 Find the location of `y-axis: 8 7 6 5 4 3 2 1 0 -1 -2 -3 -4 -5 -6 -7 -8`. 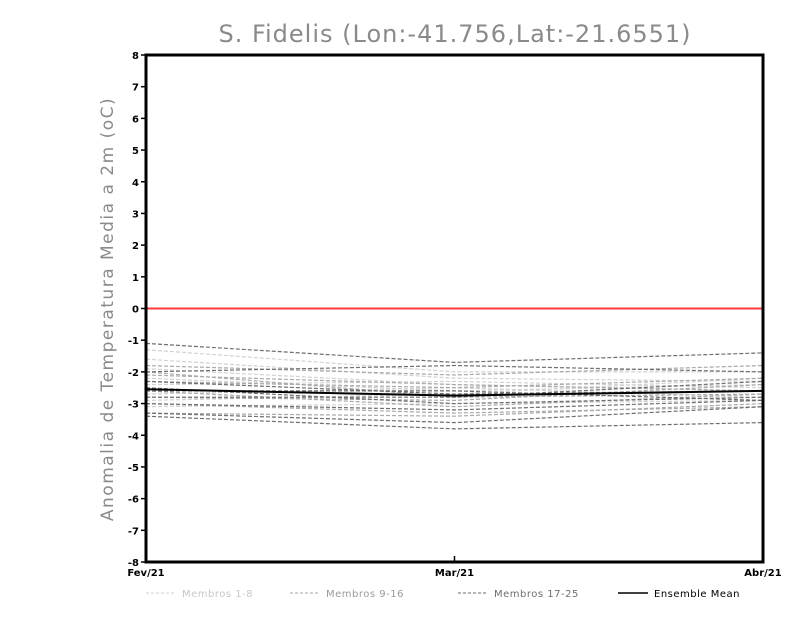

y-axis: 8 7 6 5 4 3 2 1 0 -1 -2 -3 -4 -5 -6 -7 -8 is located at coordinates (137, 310).